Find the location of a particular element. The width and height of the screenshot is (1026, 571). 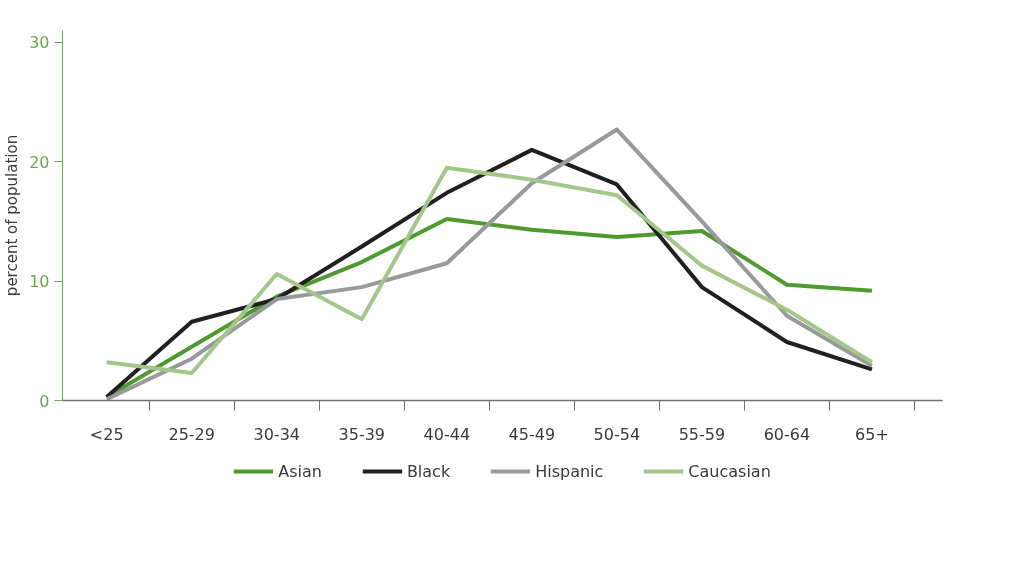

y-tick-label: 0 is located at coordinates (44, 401).